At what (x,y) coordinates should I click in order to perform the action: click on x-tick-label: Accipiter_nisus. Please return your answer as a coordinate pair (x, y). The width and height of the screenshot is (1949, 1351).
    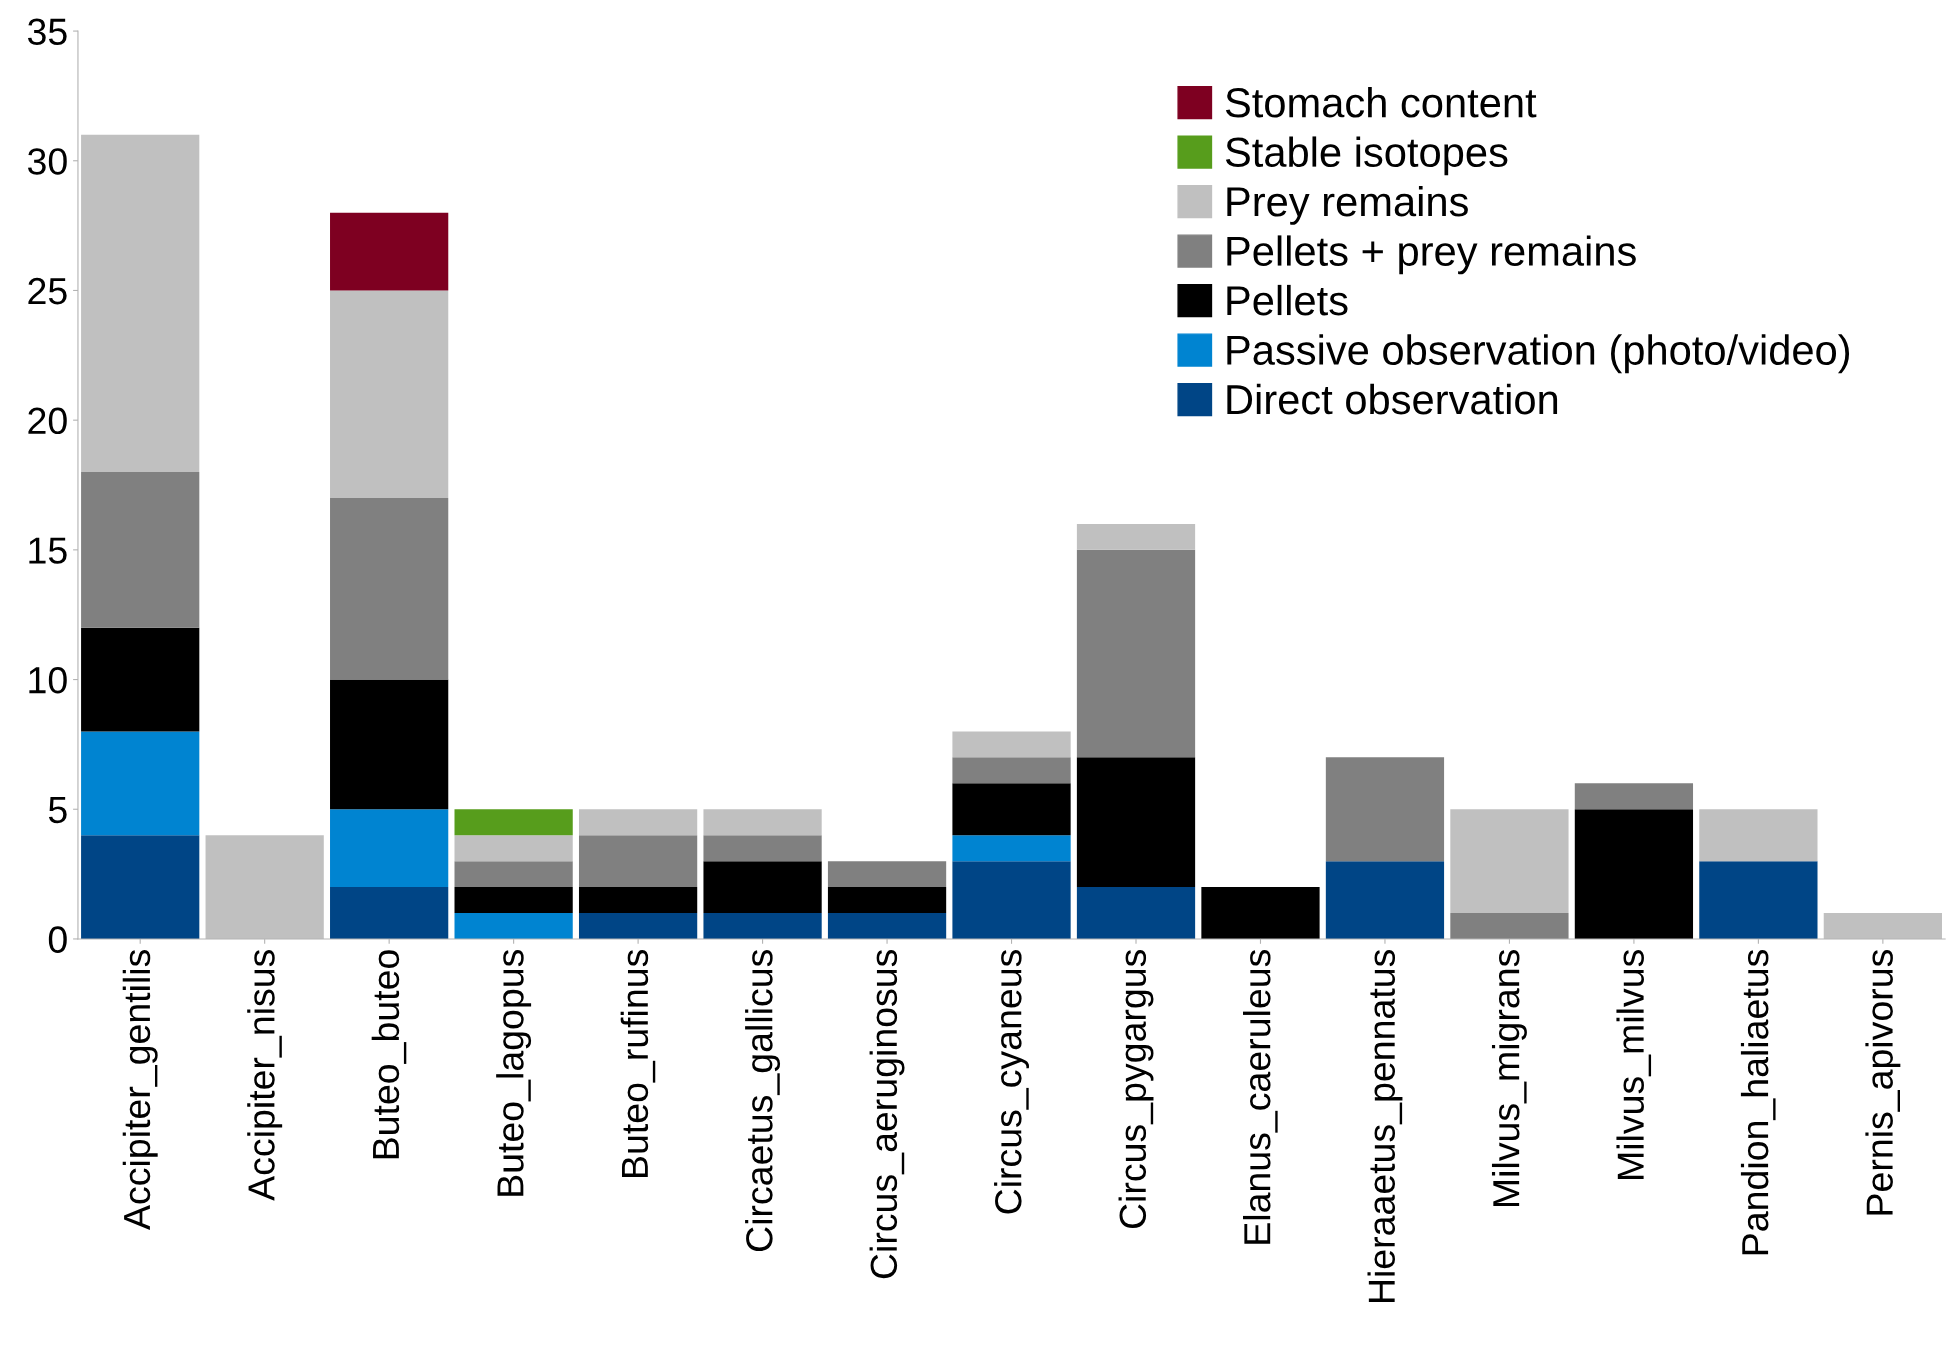
    Looking at the image, I should click on (265, 1075).